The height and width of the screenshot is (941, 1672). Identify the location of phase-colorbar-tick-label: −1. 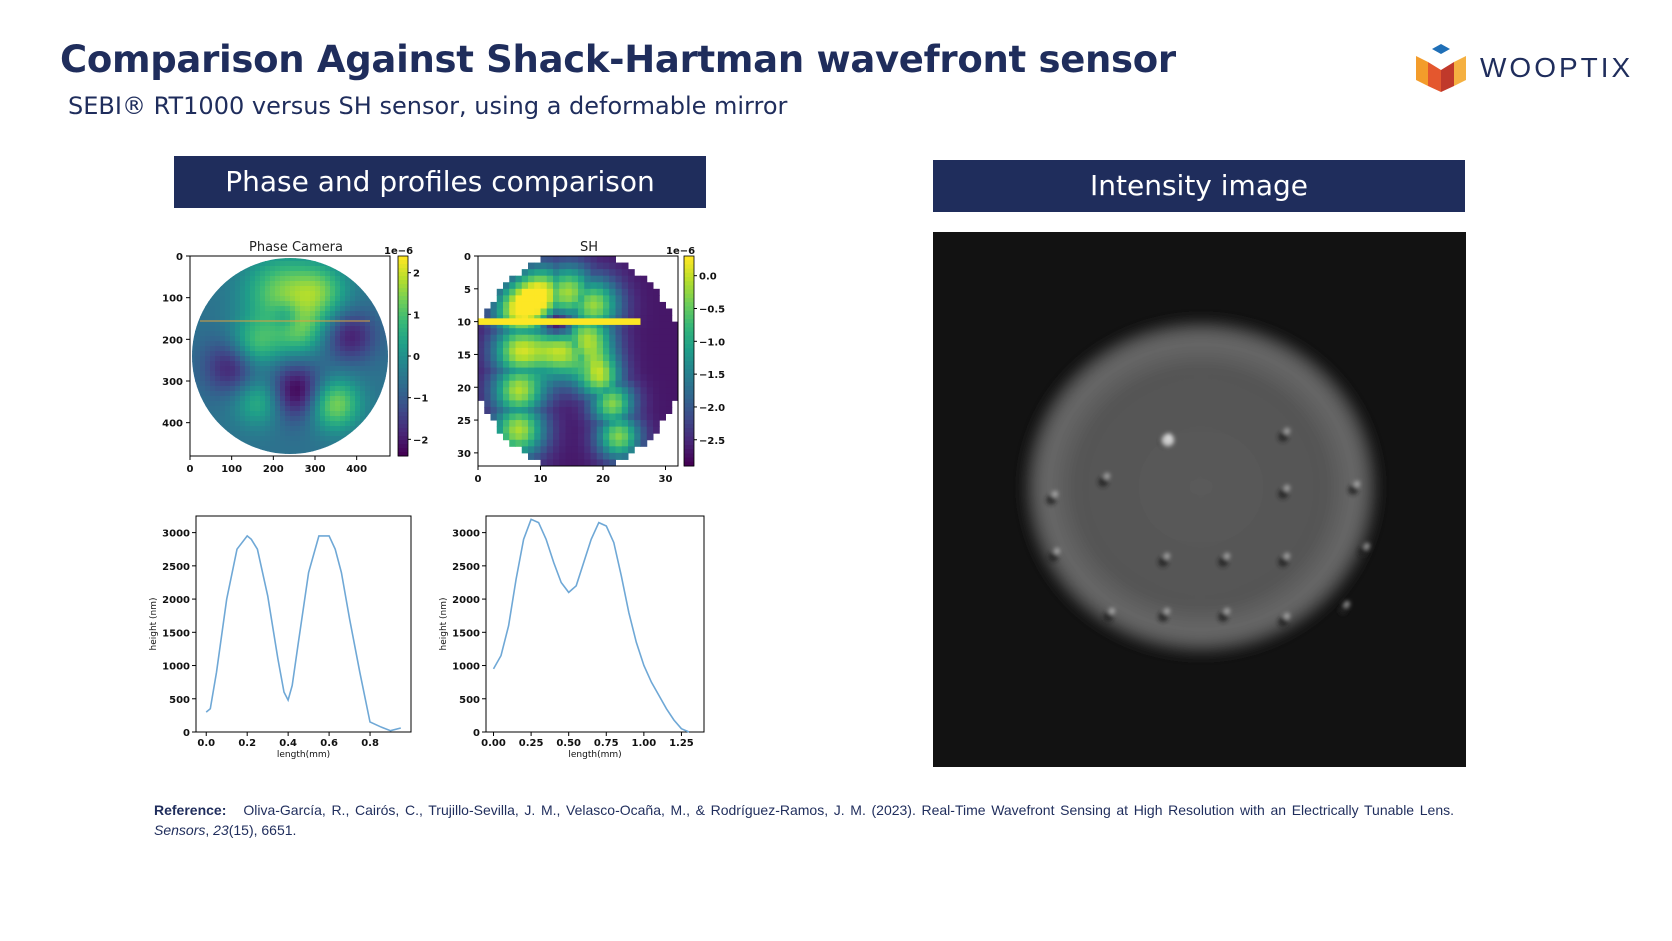
(420, 399).